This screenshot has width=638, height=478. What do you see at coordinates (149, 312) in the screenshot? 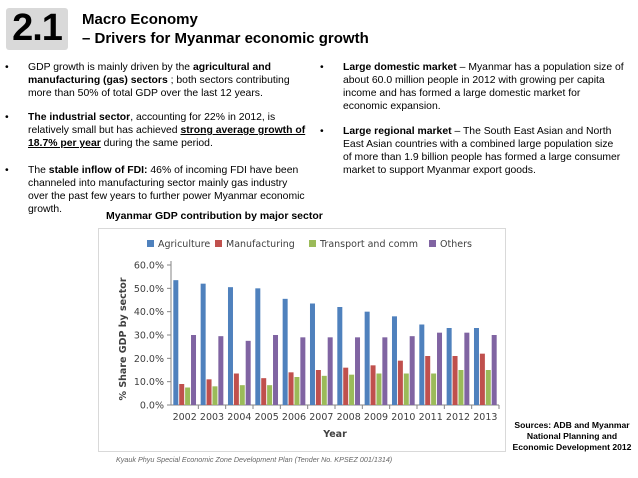
I see `y-tick-label: 40.0%` at bounding box center [149, 312].